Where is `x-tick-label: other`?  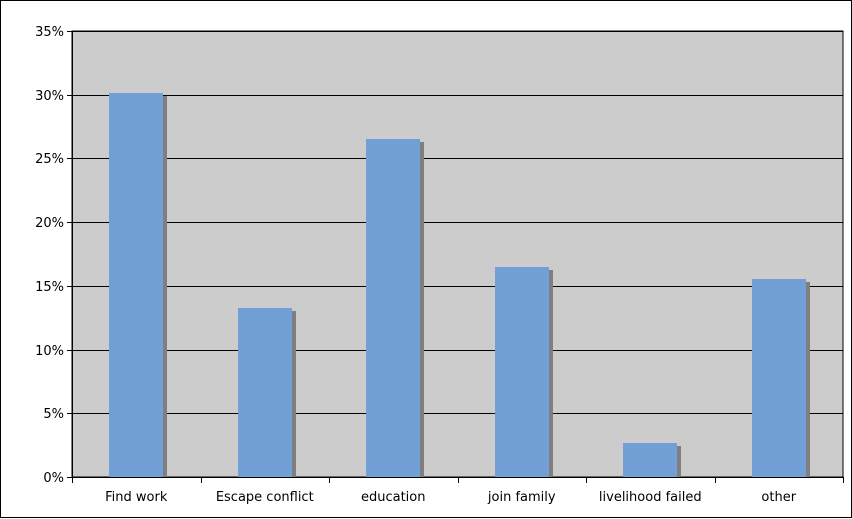
x-tick-label: other is located at coordinates (778, 497).